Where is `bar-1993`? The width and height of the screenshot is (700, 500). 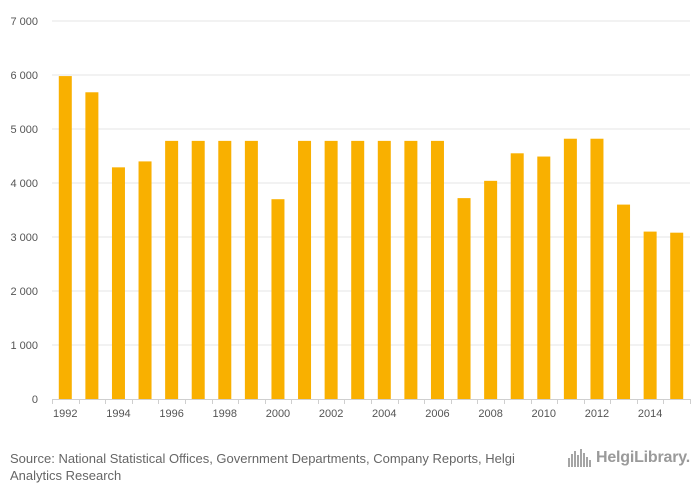 bar-1993 is located at coordinates (92, 245).